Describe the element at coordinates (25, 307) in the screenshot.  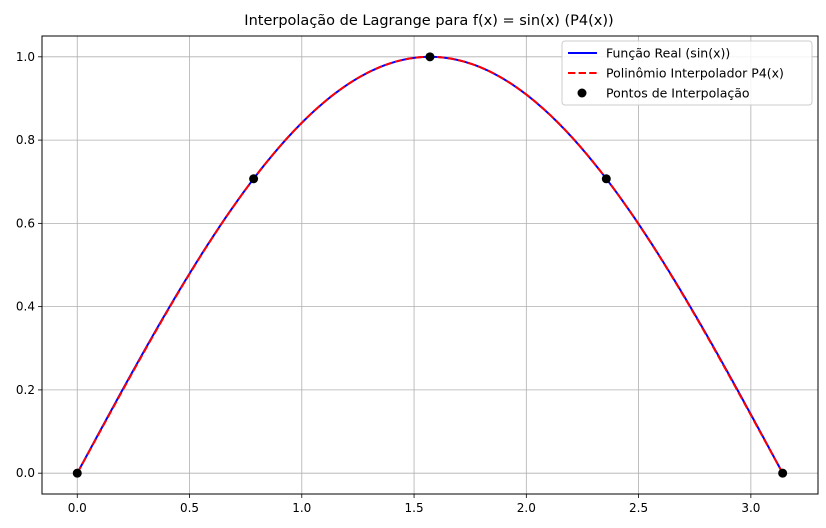
I see `y-tick-label: 0.4` at that location.